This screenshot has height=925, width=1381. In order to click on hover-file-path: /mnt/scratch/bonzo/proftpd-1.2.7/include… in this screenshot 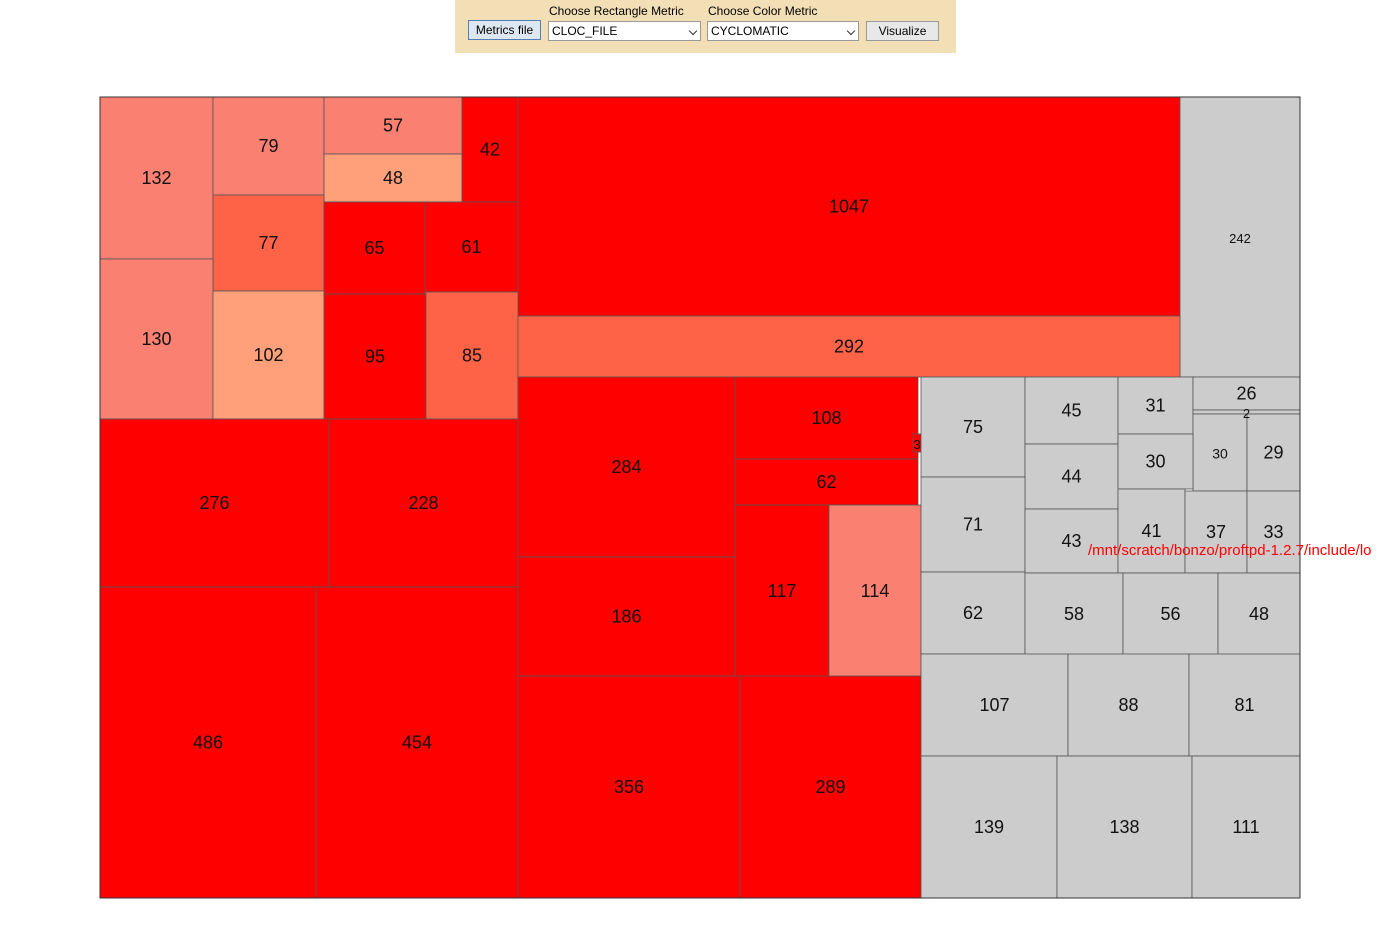, I will do `click(1230, 550)`.